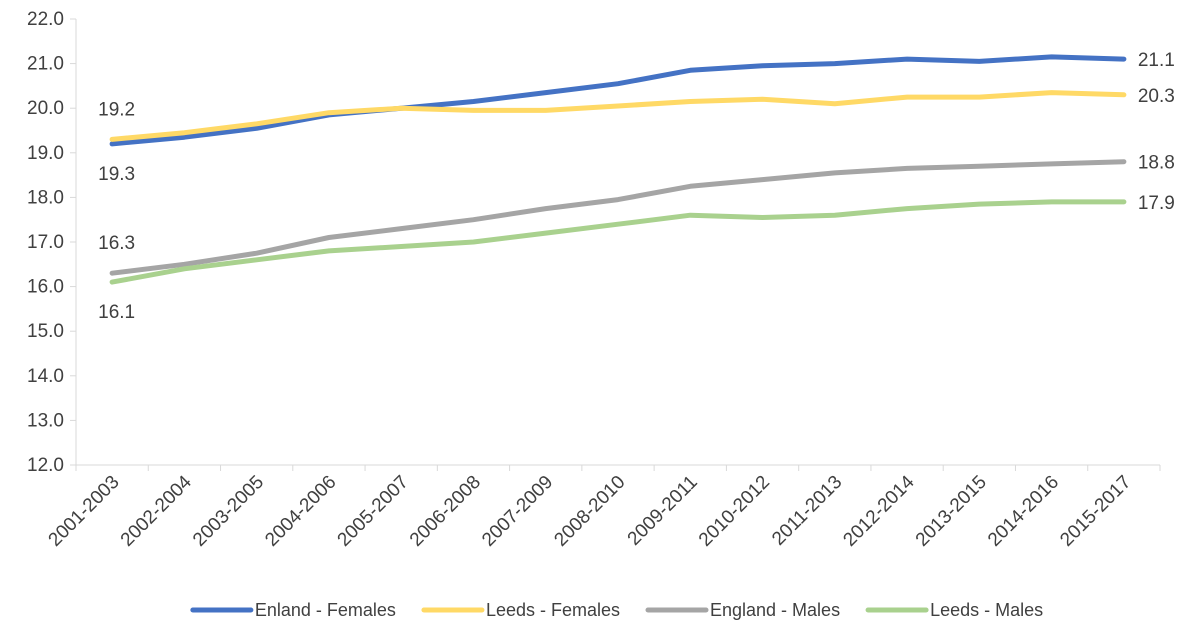  Describe the element at coordinates (45, 197) in the screenshot. I see `y-tick-label: 18.0` at that location.